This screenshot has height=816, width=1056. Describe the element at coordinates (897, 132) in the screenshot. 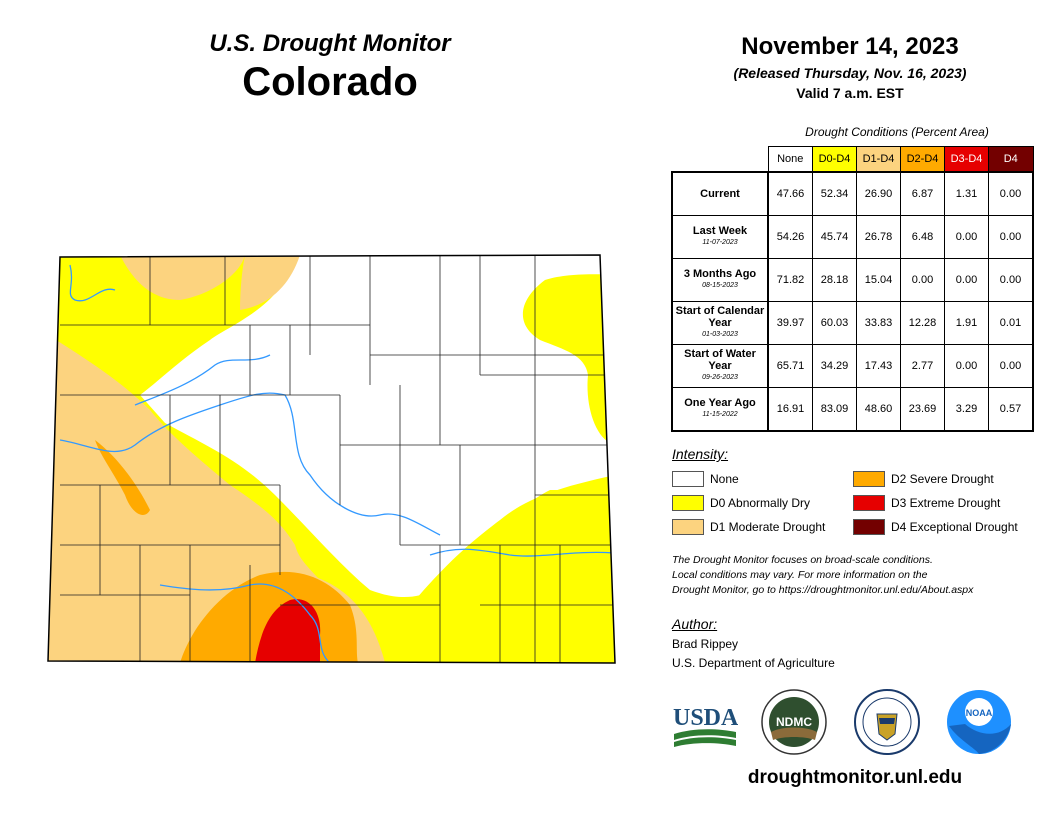

I see `table-caption: Drought Conditions (Percent Area)` at that location.